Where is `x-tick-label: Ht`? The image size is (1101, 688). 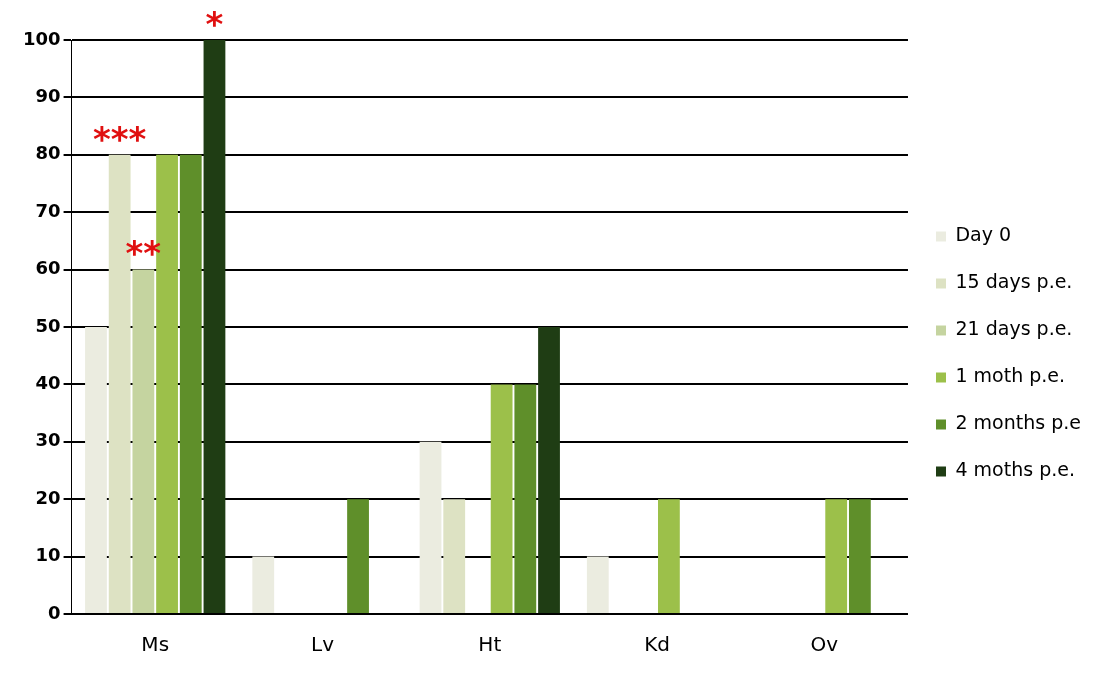
x-tick-label: Ht is located at coordinates (490, 644).